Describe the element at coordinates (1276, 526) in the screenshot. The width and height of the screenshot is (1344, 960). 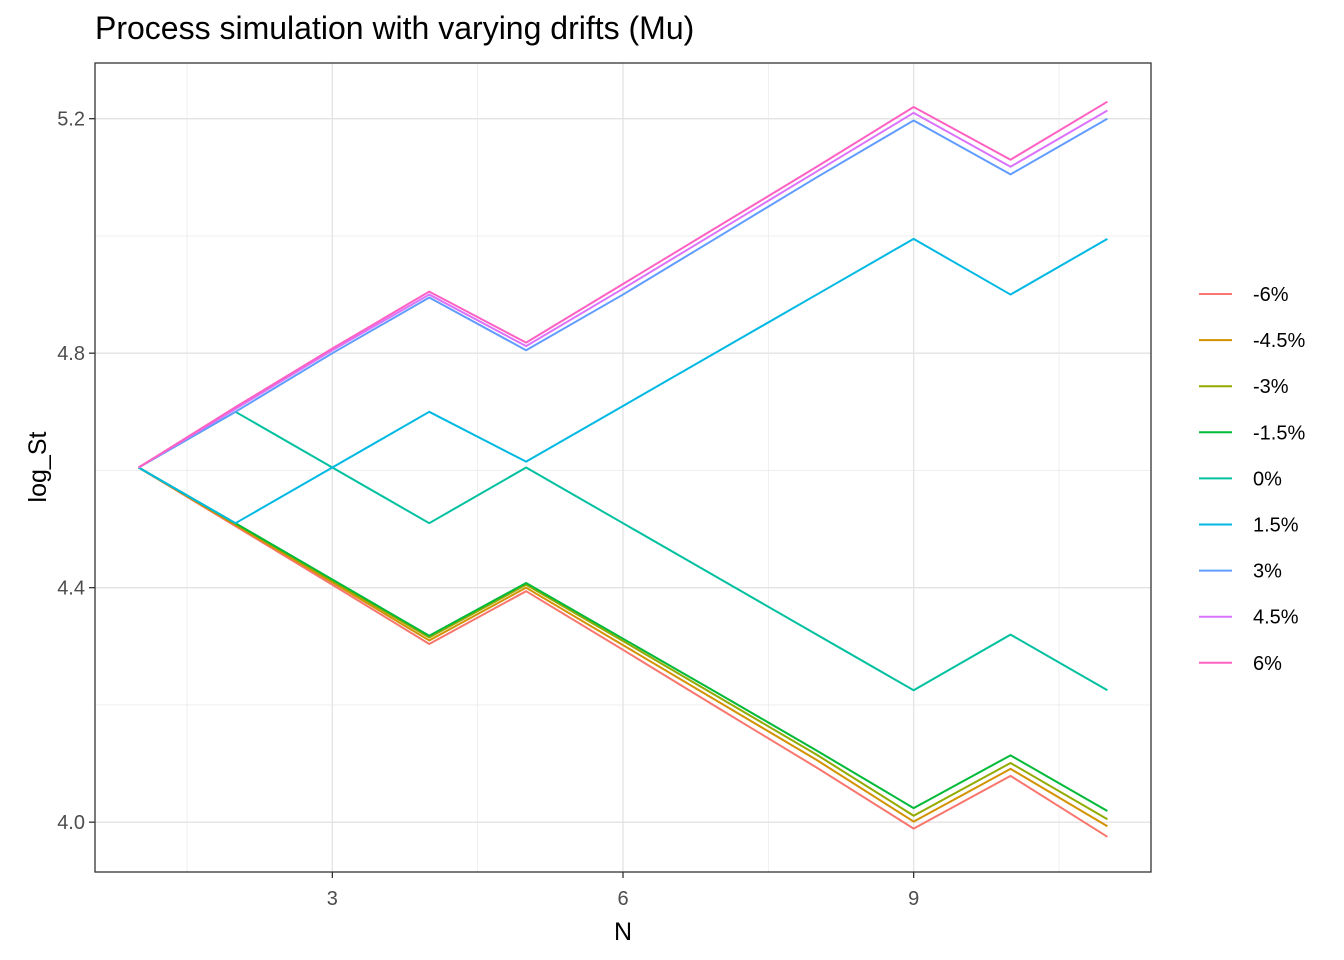
I see `legend-label: 1.5%` at that location.